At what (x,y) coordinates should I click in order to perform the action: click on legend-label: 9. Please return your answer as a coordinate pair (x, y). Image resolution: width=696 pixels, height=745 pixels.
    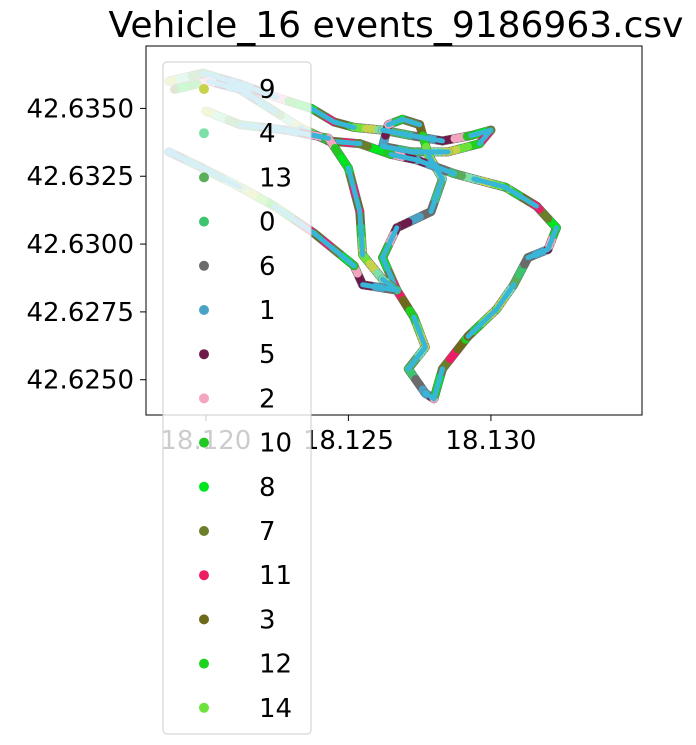
    Looking at the image, I should click on (267, 90).